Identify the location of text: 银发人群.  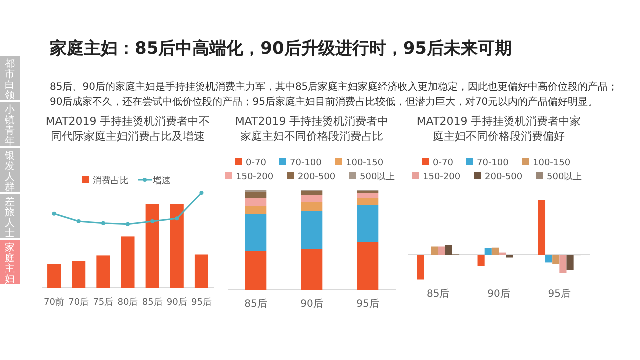
(9, 172).